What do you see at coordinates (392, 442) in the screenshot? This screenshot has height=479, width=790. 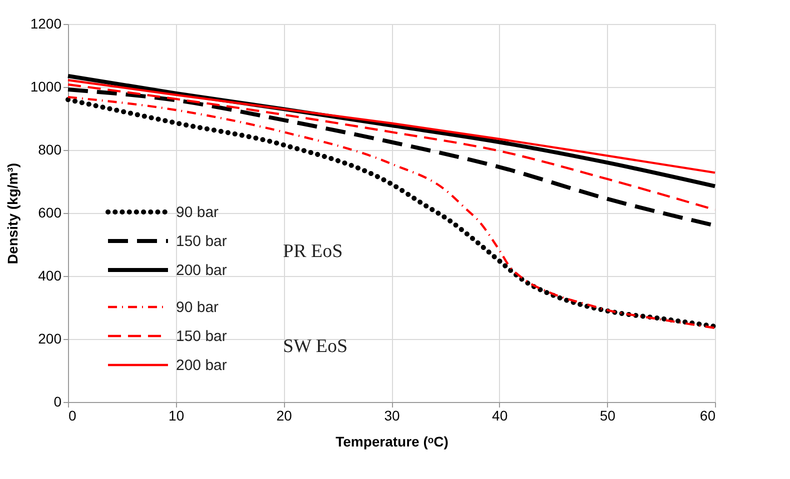 I see `x-axis-title: Temperature (ᵒC)` at bounding box center [392, 442].